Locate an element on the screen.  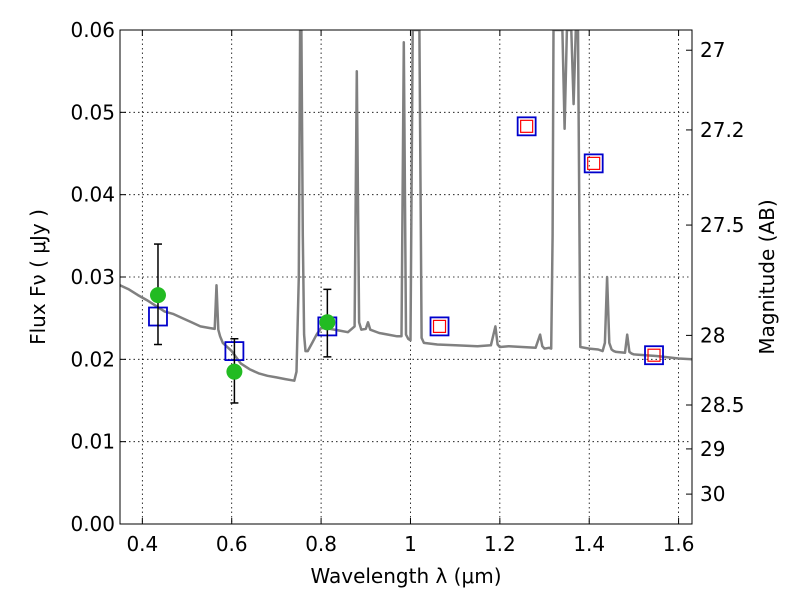
x-tick-label: 1.6 is located at coordinates (679, 544).